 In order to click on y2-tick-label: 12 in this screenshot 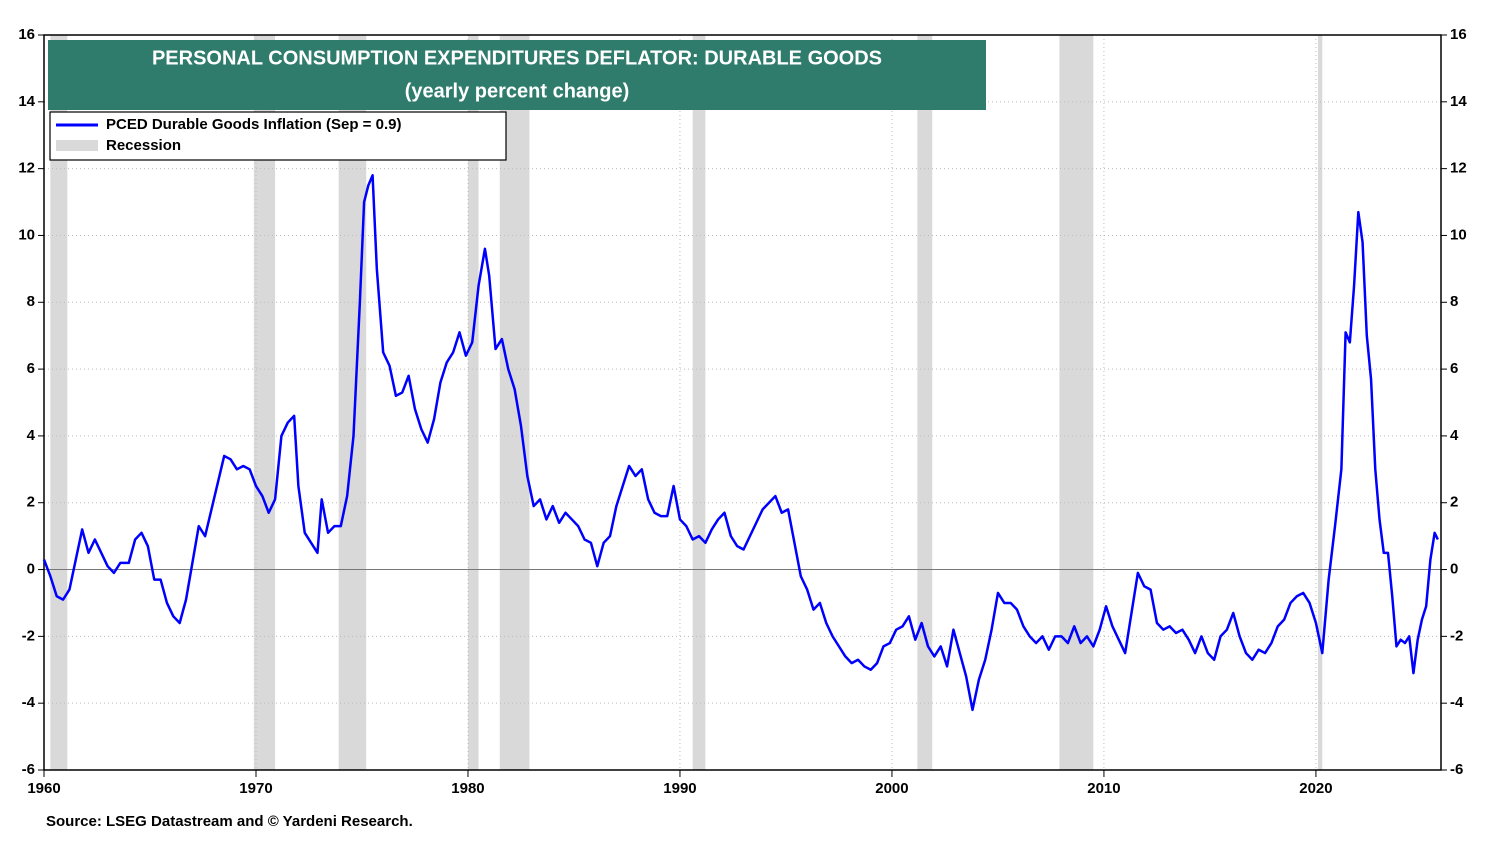, I will do `click(1458, 168)`.